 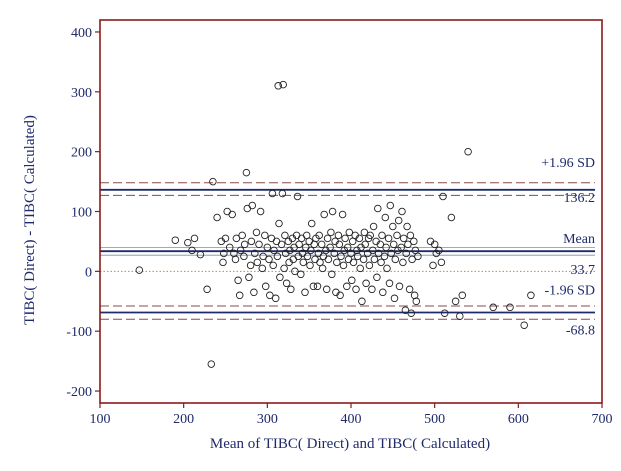 I want to click on y-tick-label: -200, so click(x=79, y=392).